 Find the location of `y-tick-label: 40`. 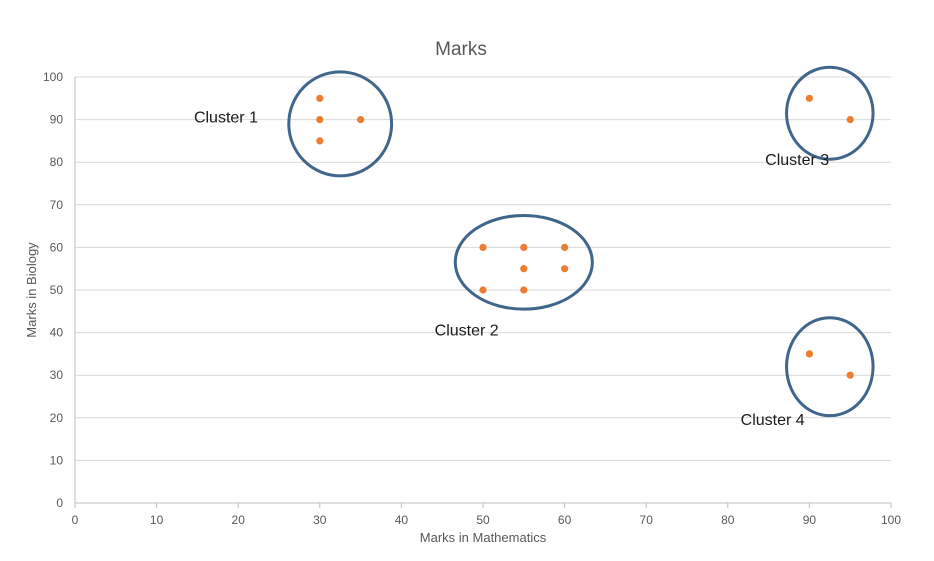

y-tick-label: 40 is located at coordinates (57, 333).